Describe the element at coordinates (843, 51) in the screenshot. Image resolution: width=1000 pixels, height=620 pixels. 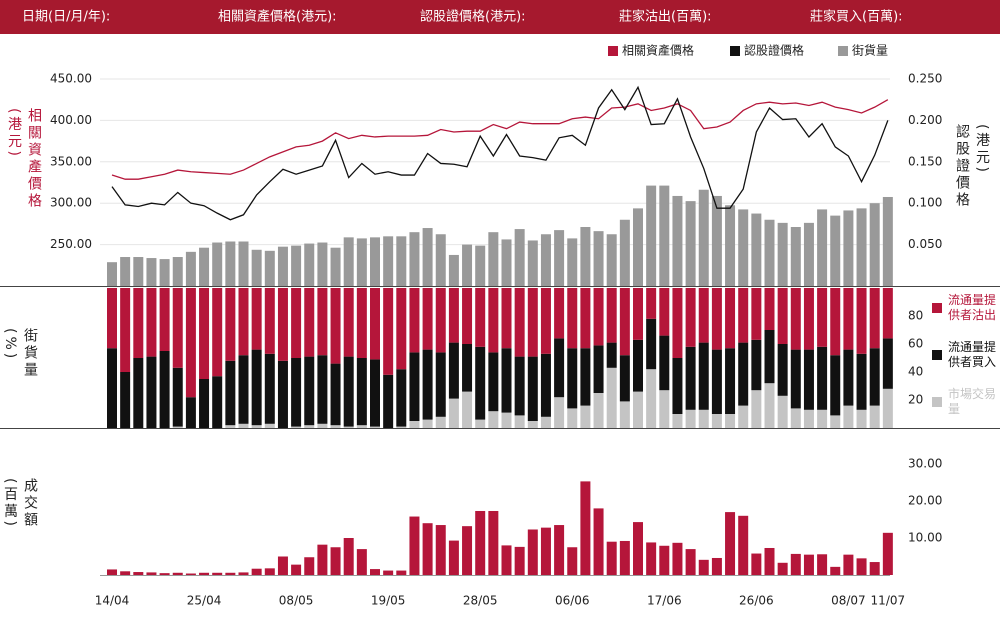
I see `legend-swatch` at that location.